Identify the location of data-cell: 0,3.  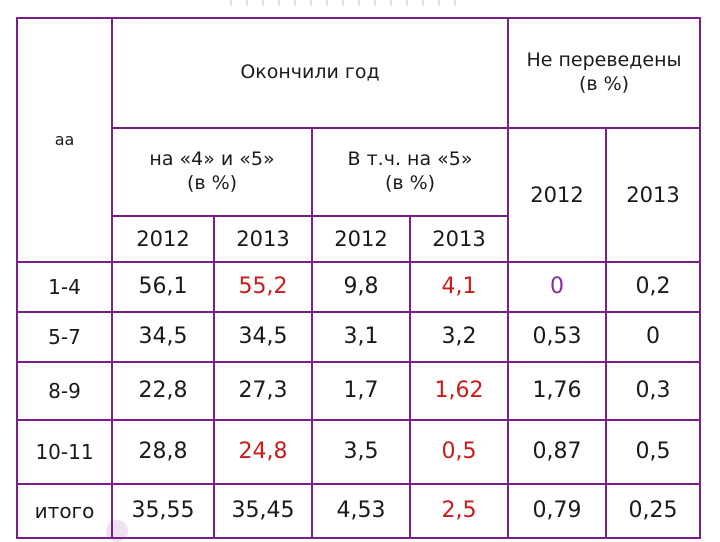
(653, 391).